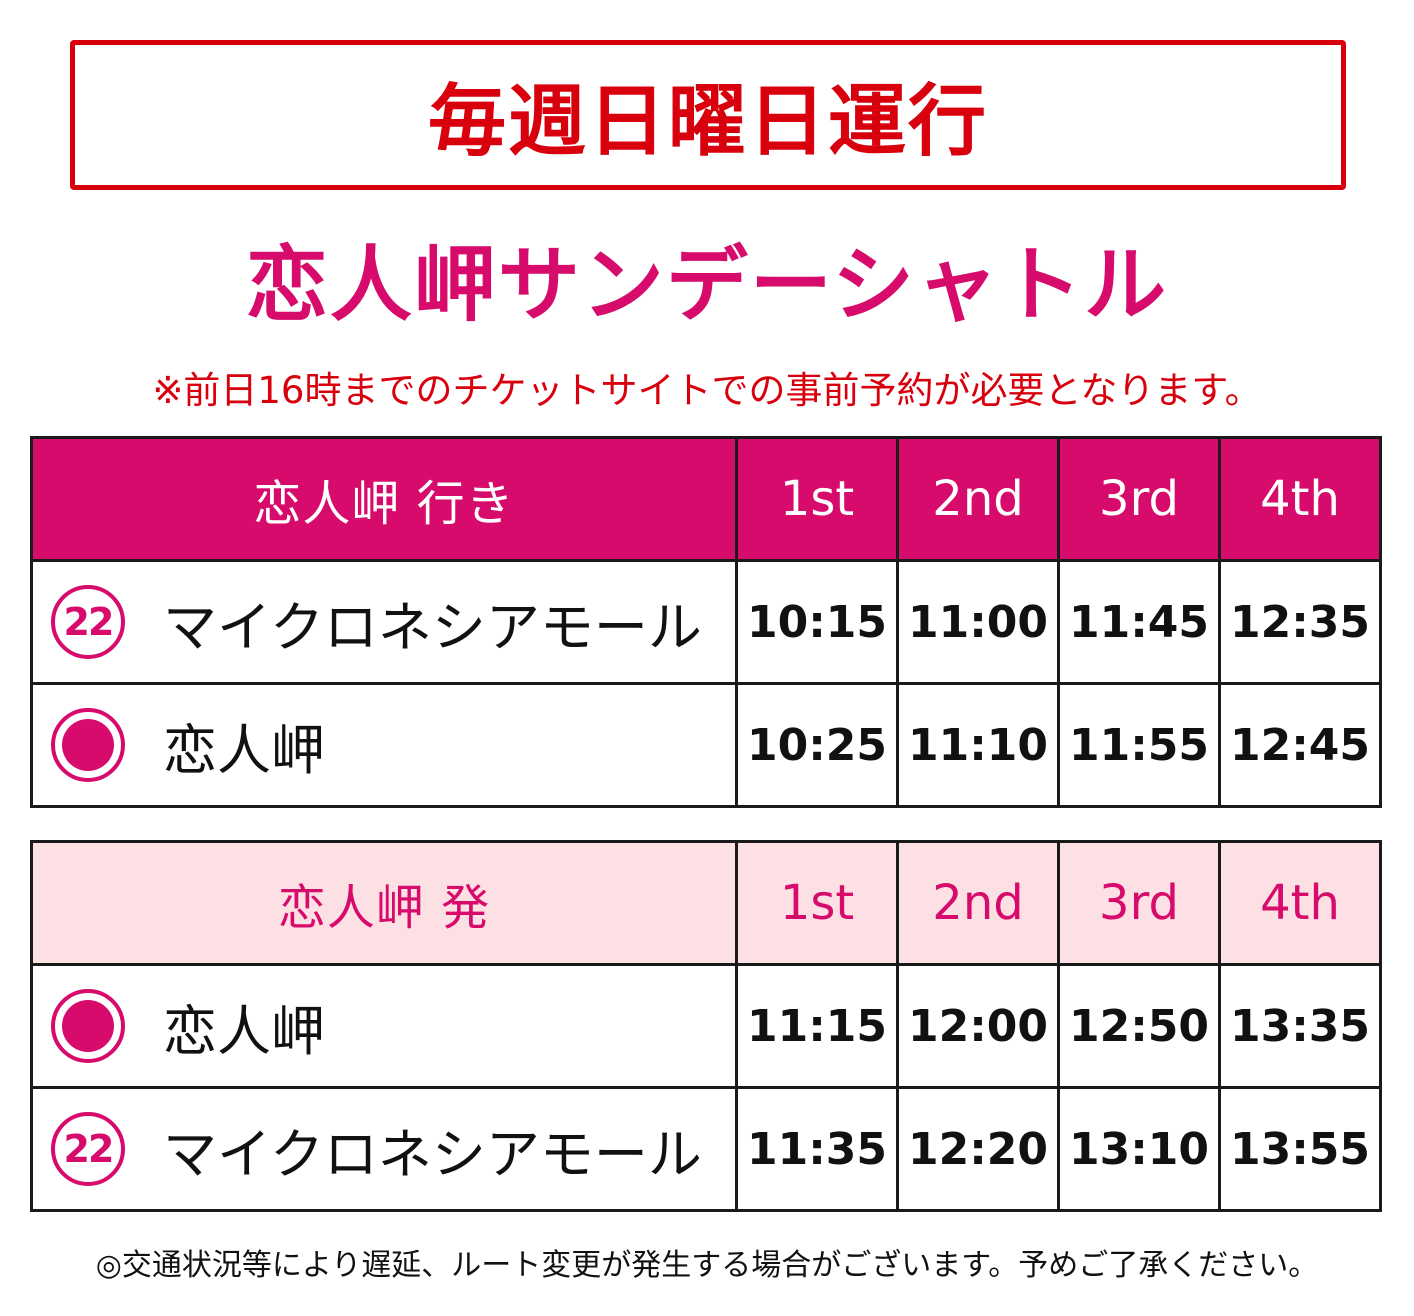 This screenshot has width=1414, height=1316. Describe the element at coordinates (384, 499) in the screenshot. I see `outbound-header-title: 恋人岬 行き` at that location.